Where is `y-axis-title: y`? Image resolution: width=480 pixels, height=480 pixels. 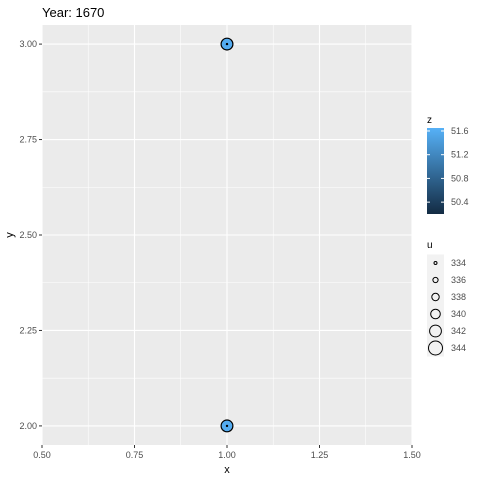
y-axis-title: y is located at coordinates (10, 235).